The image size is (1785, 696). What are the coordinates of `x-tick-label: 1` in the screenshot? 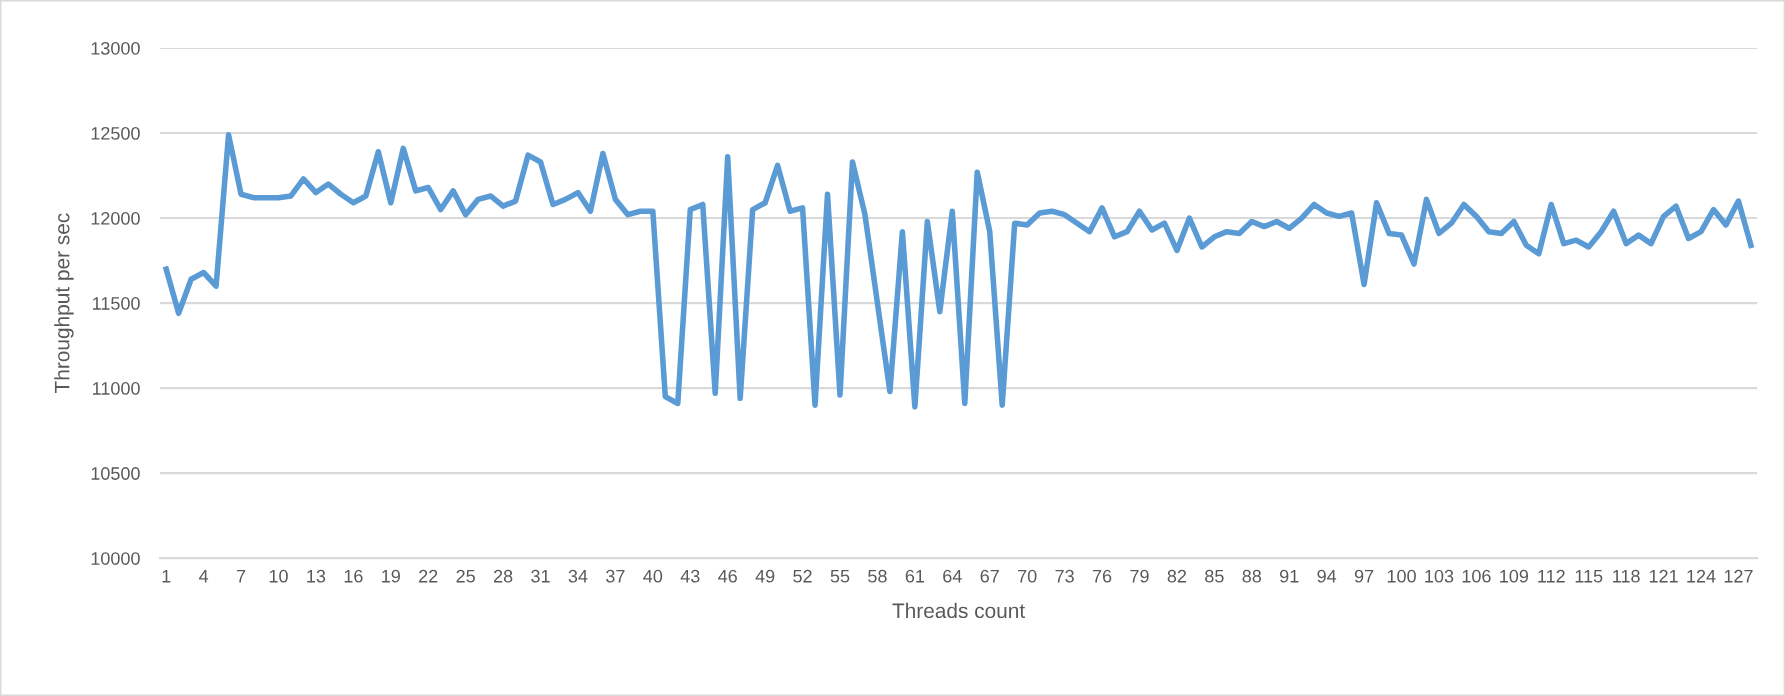 It's located at (166, 576).